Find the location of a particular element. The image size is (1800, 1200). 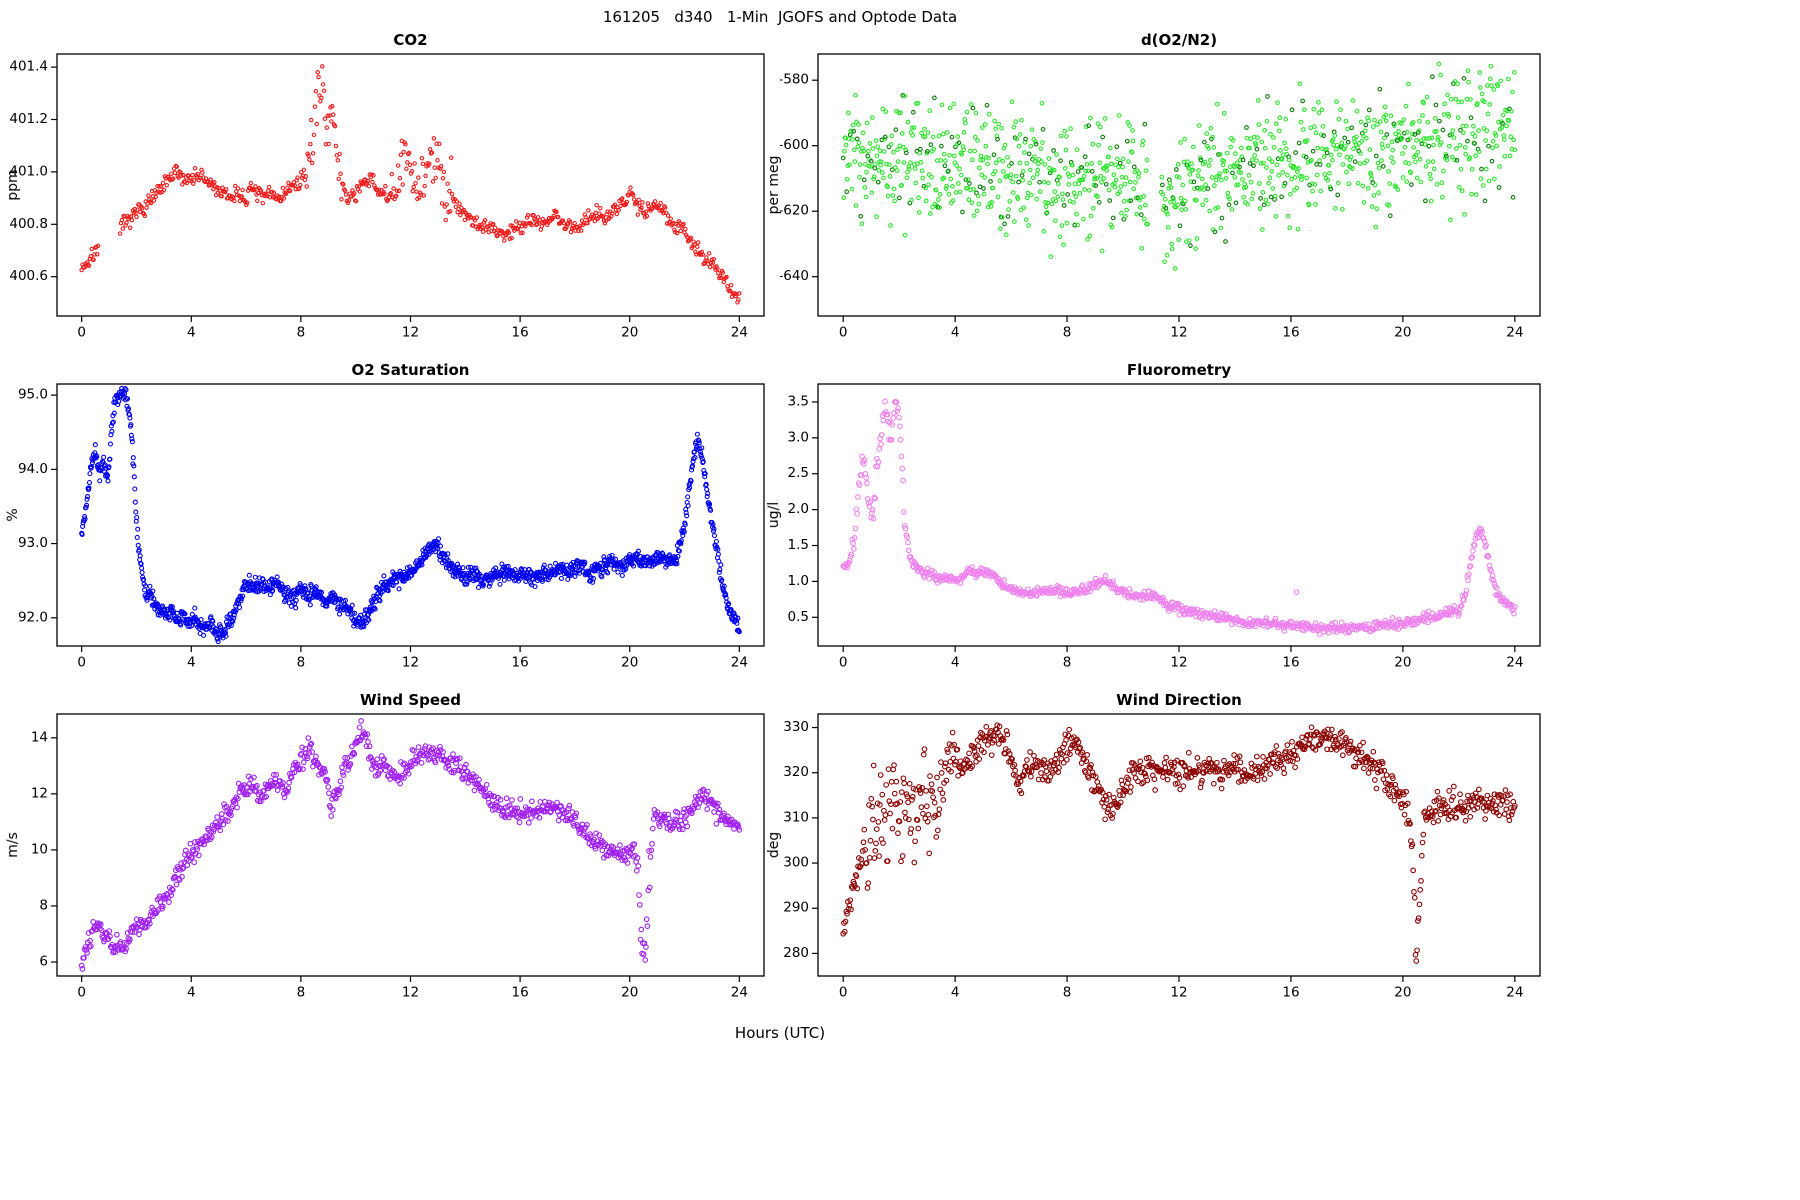

o2-saturation-scatter-canvas is located at coordinates (390, 525).